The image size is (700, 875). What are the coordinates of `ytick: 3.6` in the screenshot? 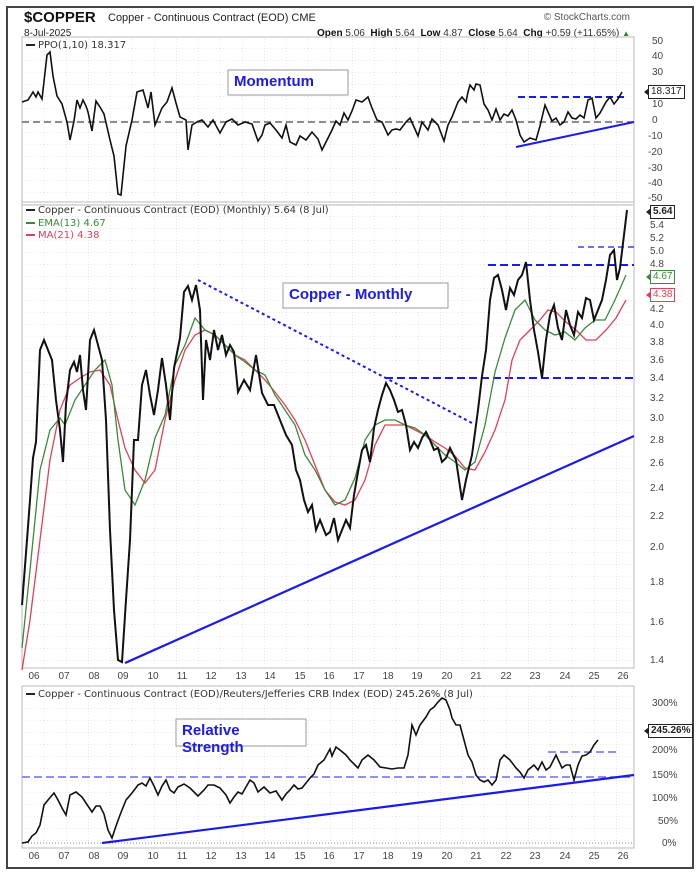 It's located at (657, 360).